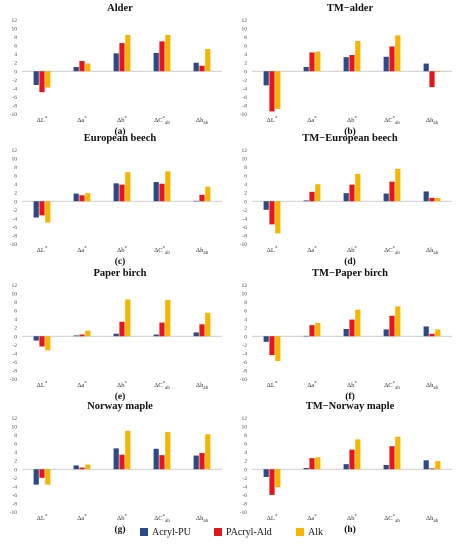  What do you see at coordinates (350, 406) in the screenshot?
I see `chart-title: TM−Norway maple` at bounding box center [350, 406].